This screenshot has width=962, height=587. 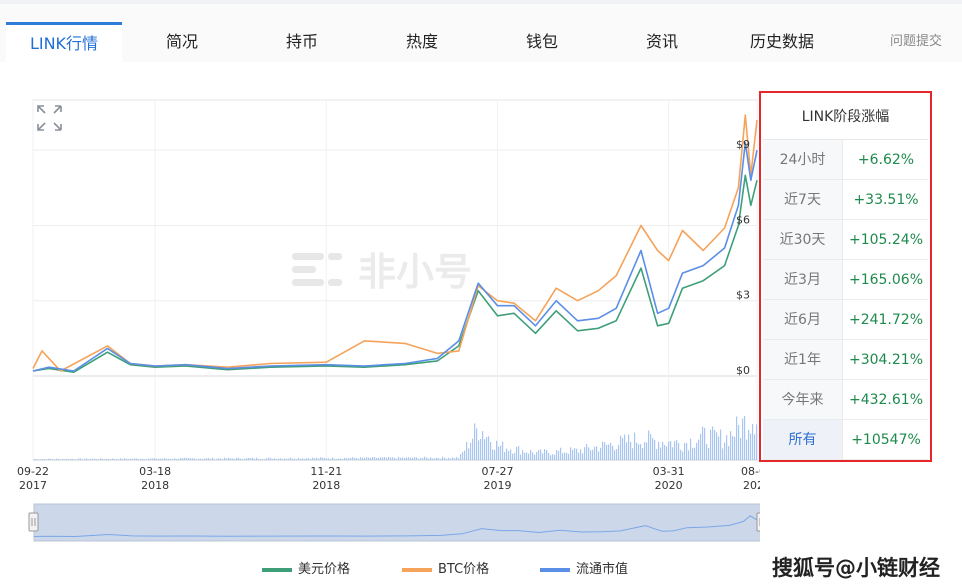 I want to click on tab-wallet: 钱包, so click(x=541, y=41).